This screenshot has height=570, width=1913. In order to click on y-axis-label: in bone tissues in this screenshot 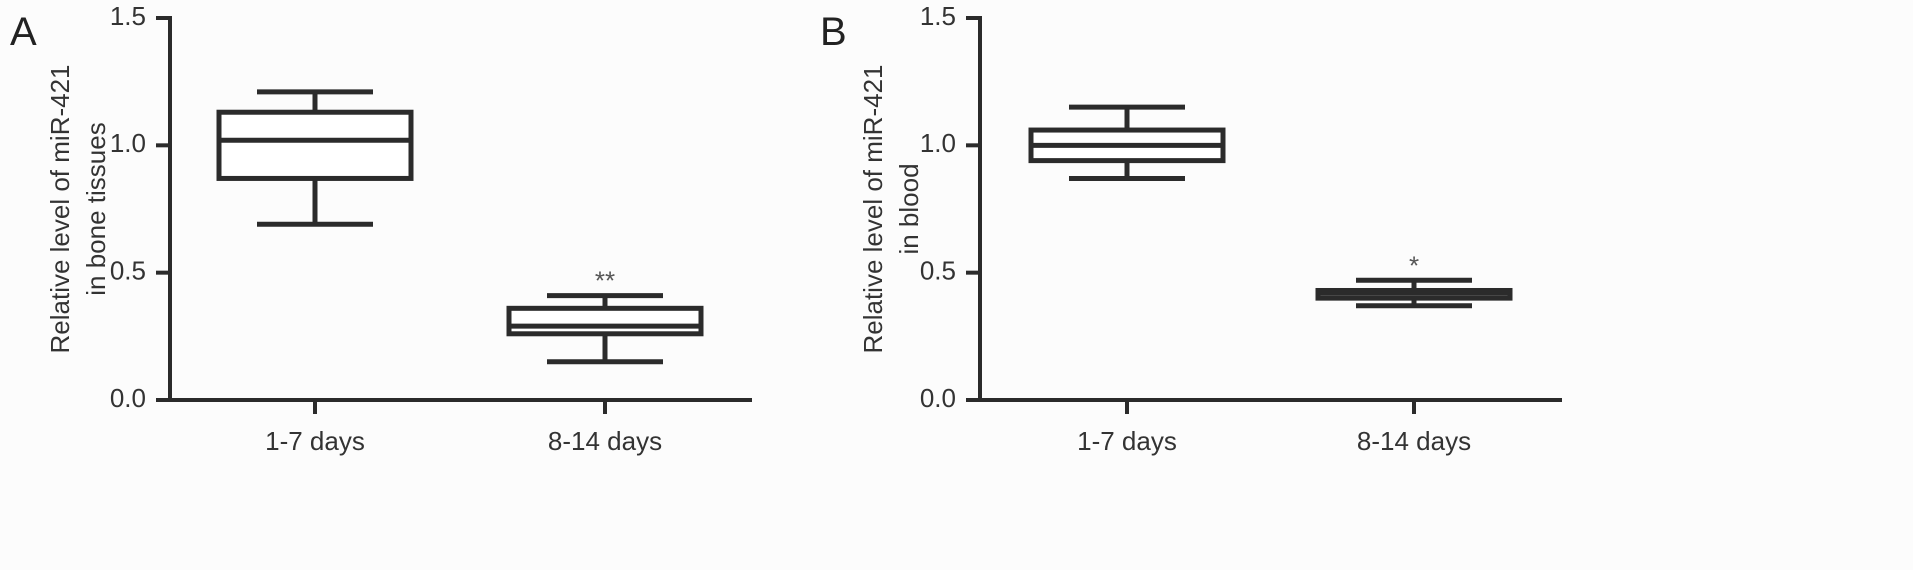, I will do `click(96, 208)`.